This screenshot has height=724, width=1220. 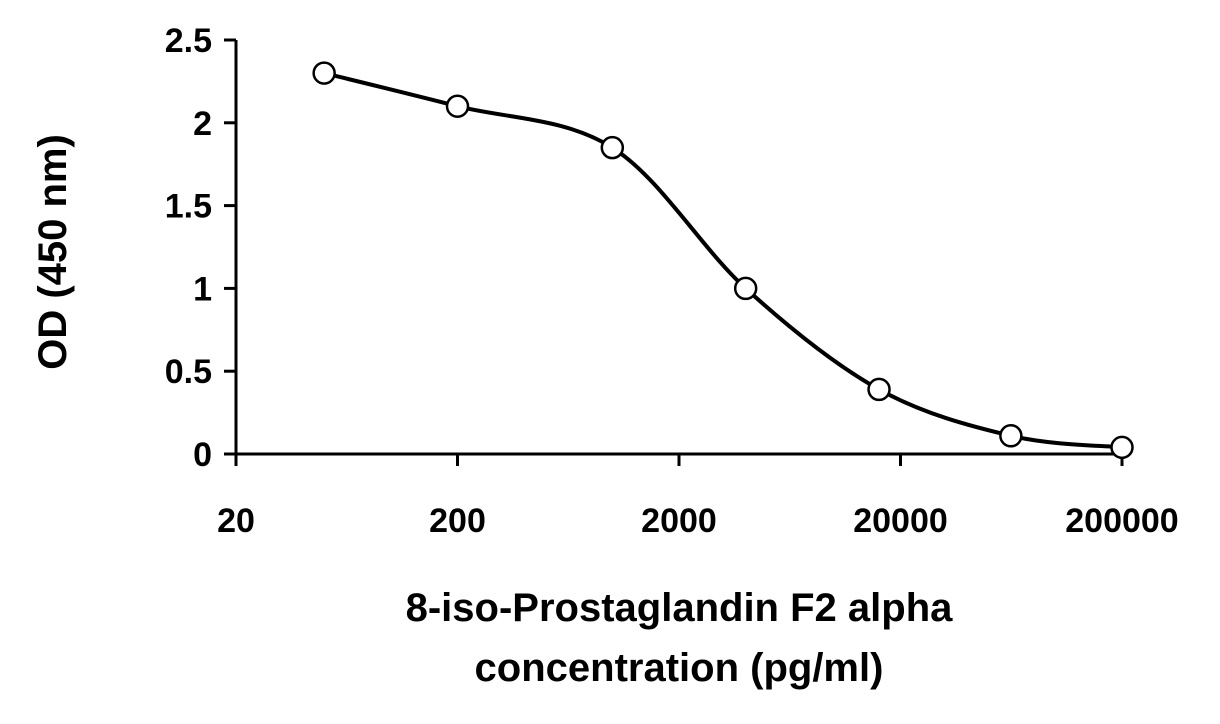 What do you see at coordinates (202, 289) in the screenshot?
I see `y-tick-label: 1` at bounding box center [202, 289].